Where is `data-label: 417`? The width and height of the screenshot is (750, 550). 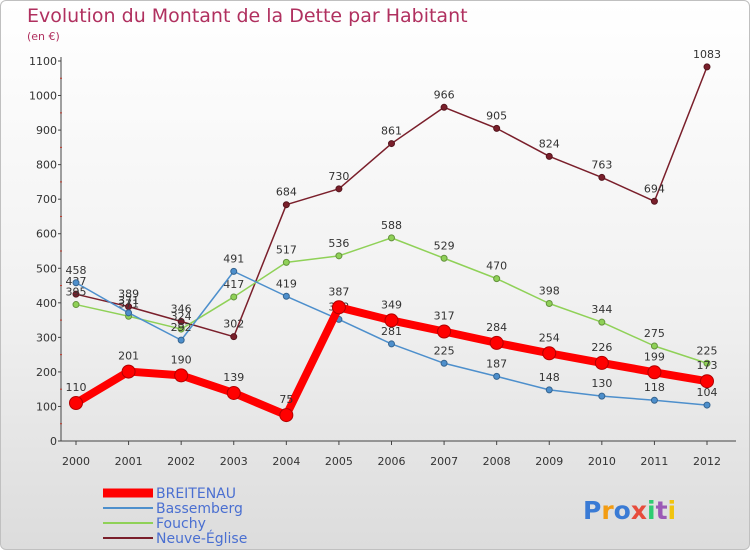 data-label: 417 is located at coordinates (233, 284).